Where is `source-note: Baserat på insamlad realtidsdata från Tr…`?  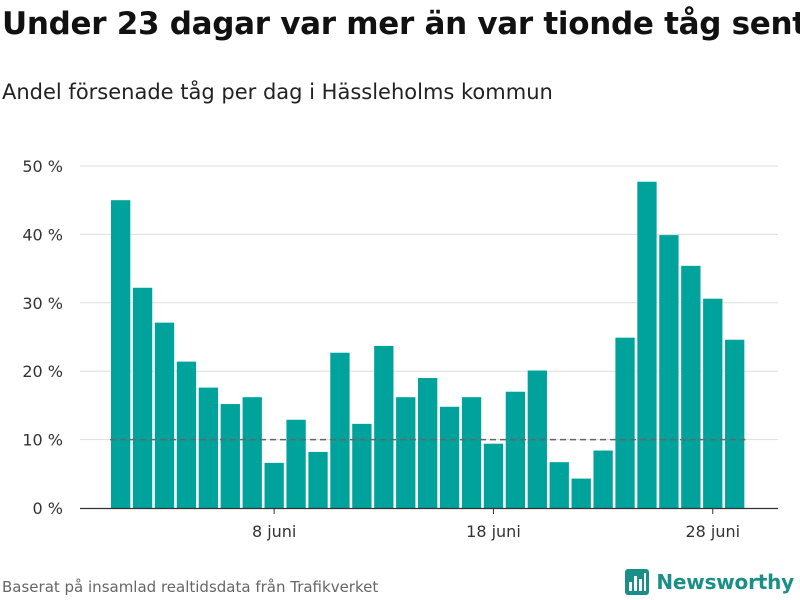 source-note: Baserat på insamlad realtidsdata från Tr… is located at coordinates (190, 587).